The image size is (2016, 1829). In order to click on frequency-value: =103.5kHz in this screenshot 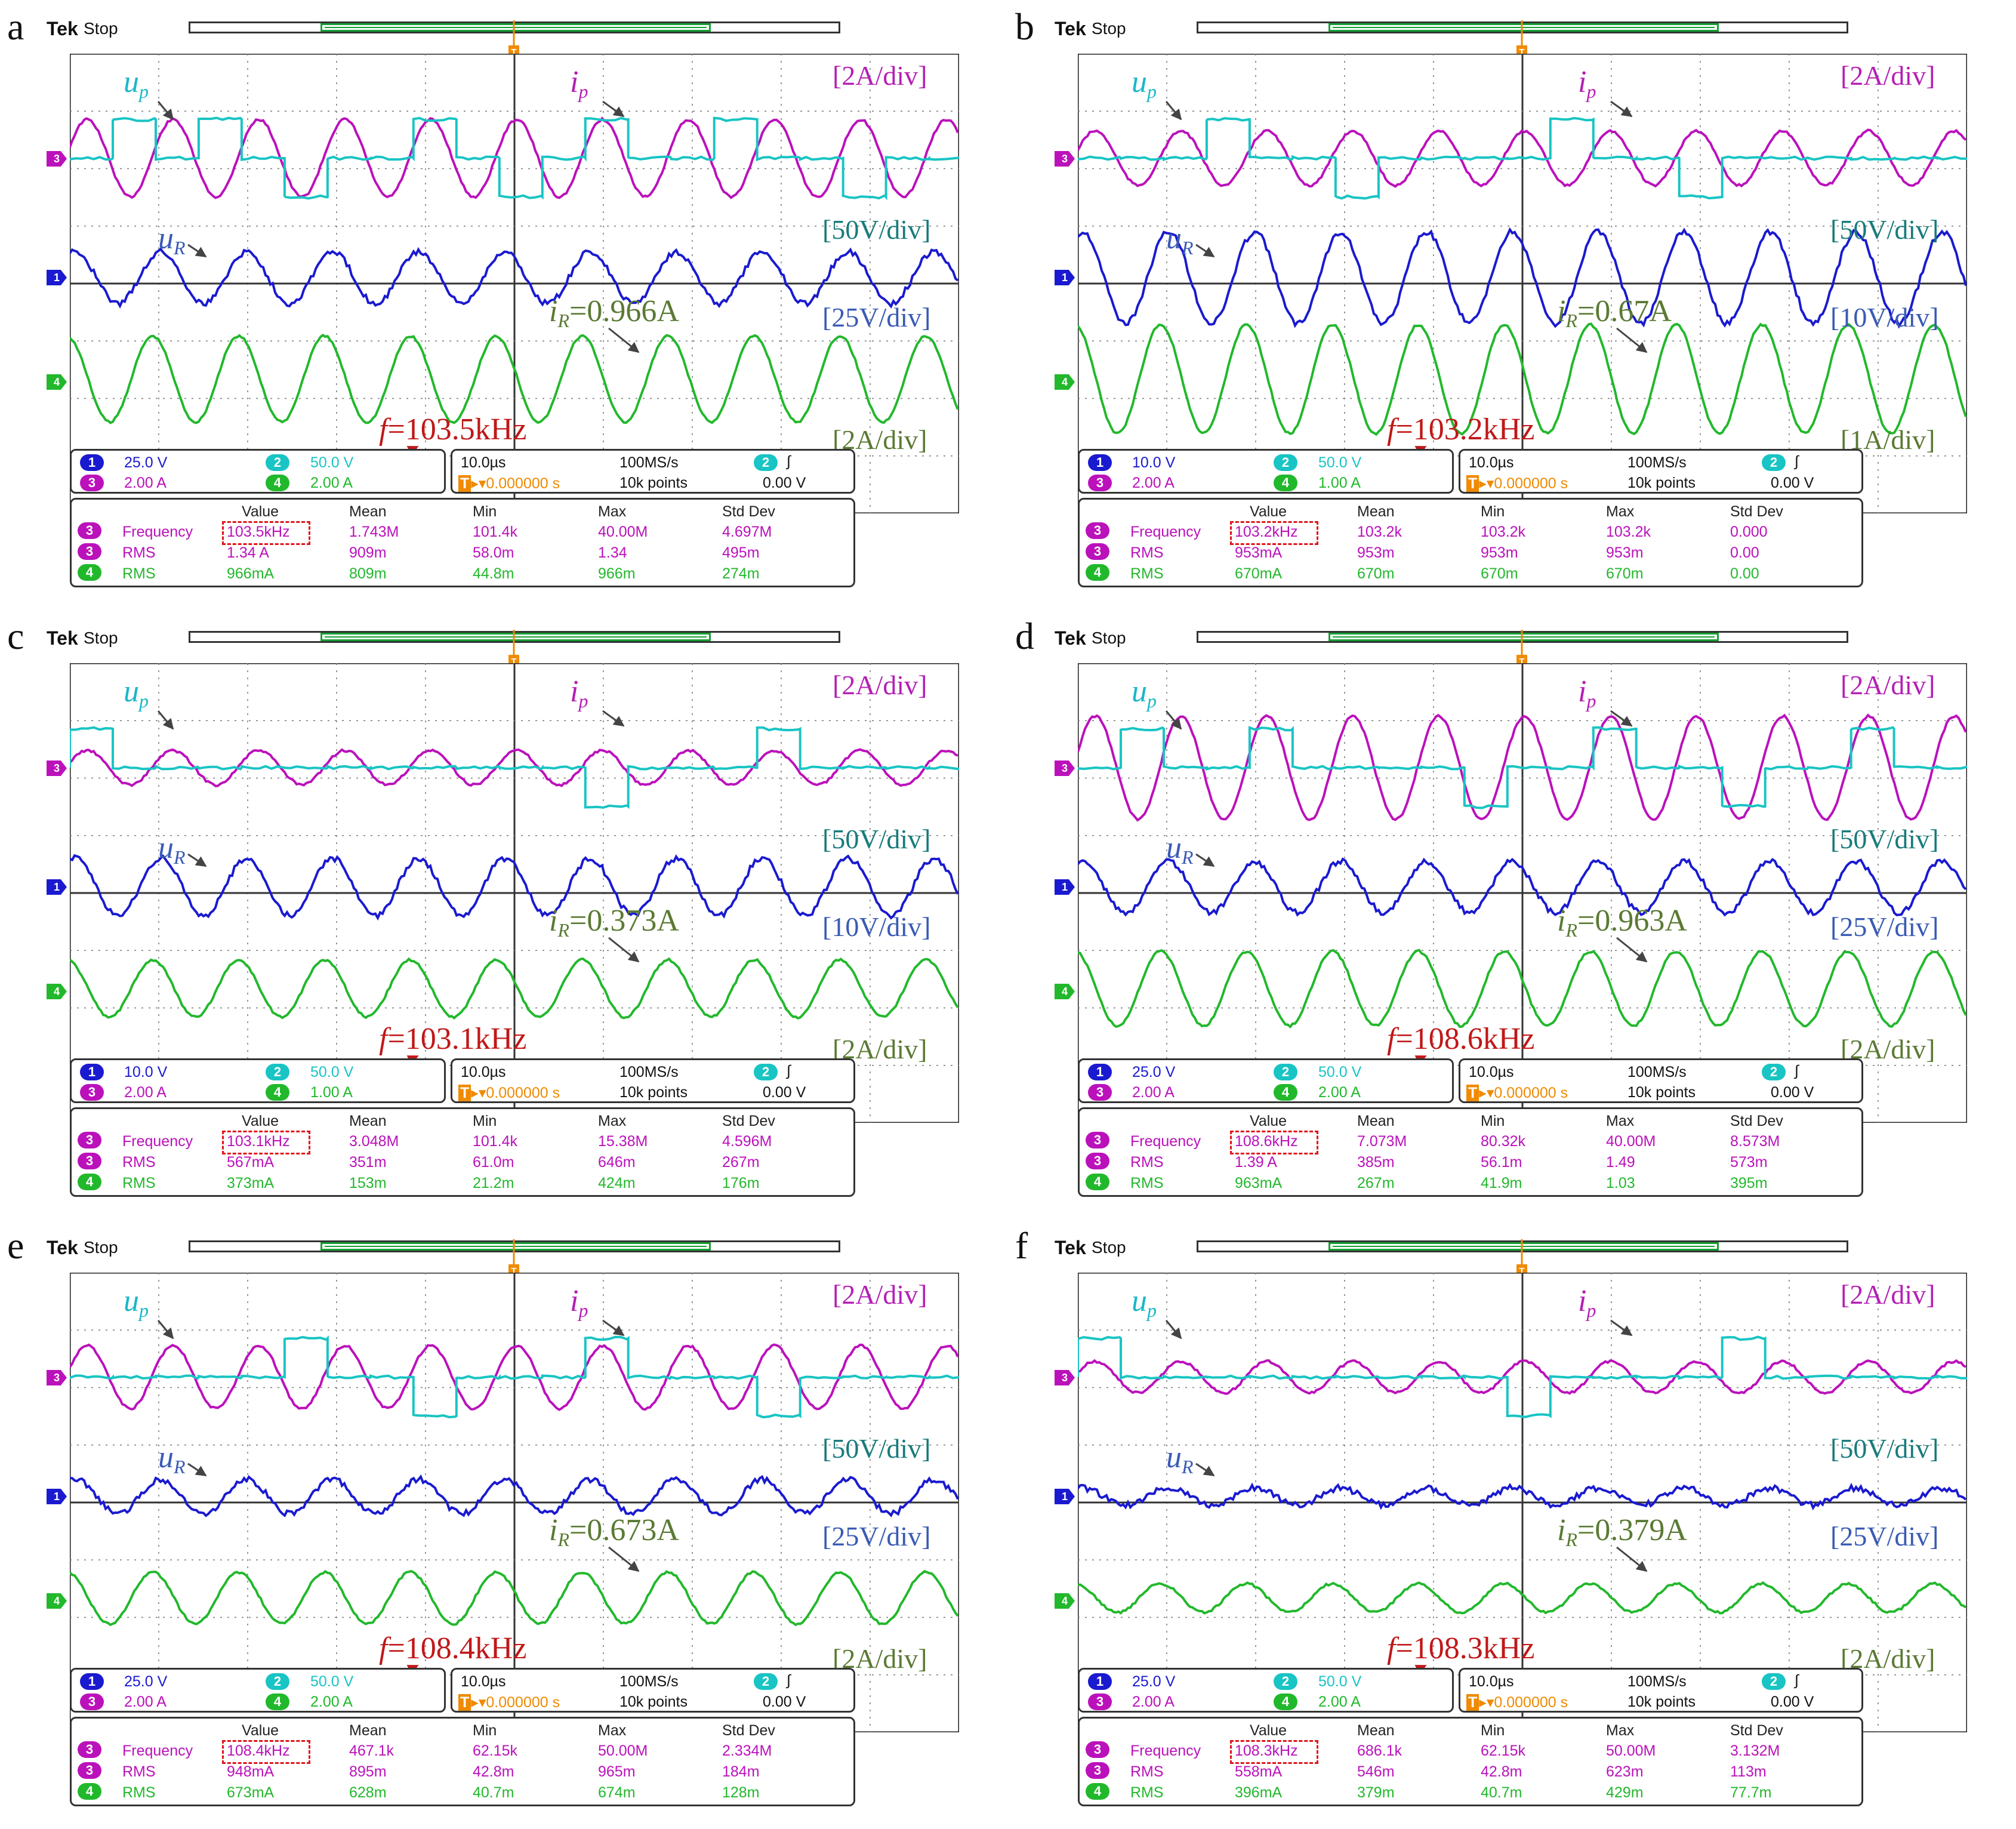, I will do `click(457, 429)`.